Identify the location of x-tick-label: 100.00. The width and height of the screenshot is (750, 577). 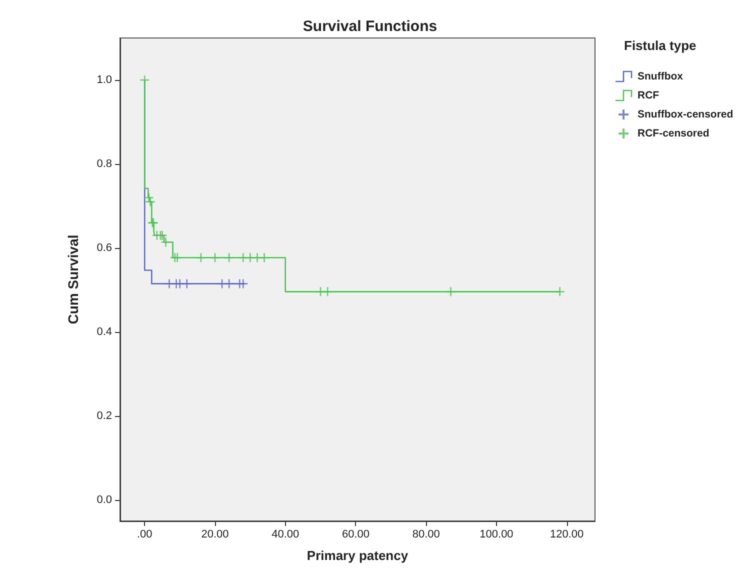
(497, 534).